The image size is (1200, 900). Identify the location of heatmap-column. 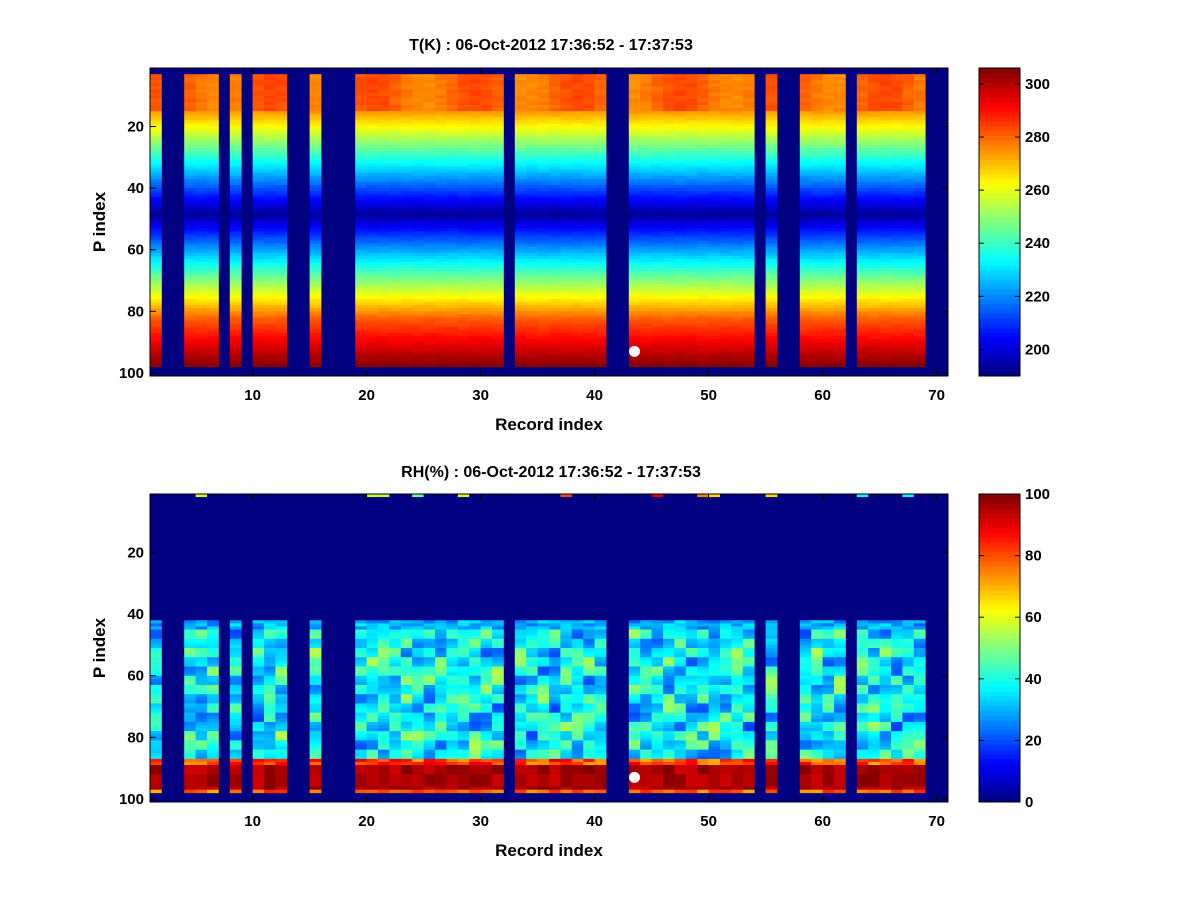
(805, 218).